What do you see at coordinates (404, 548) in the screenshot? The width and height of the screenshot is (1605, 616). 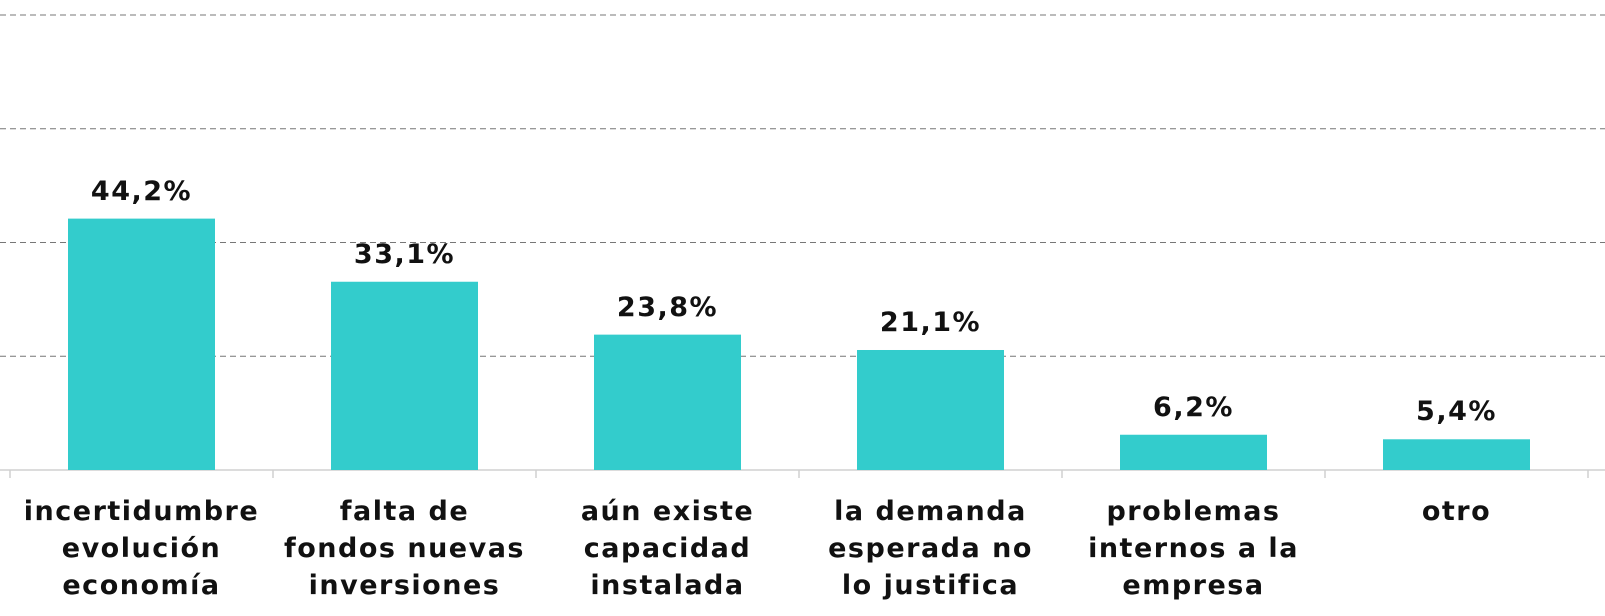 I see `x-tick-label: falta de fondos nuevas inversiones` at bounding box center [404, 548].